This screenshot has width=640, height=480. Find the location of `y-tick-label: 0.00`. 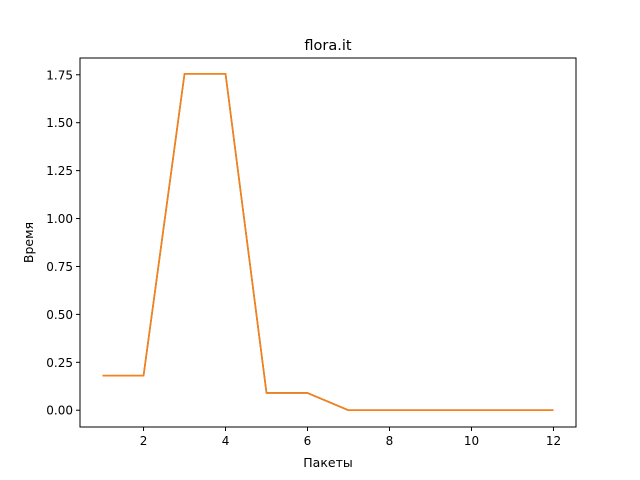

y-tick-label: 0.00 is located at coordinates (59, 411).